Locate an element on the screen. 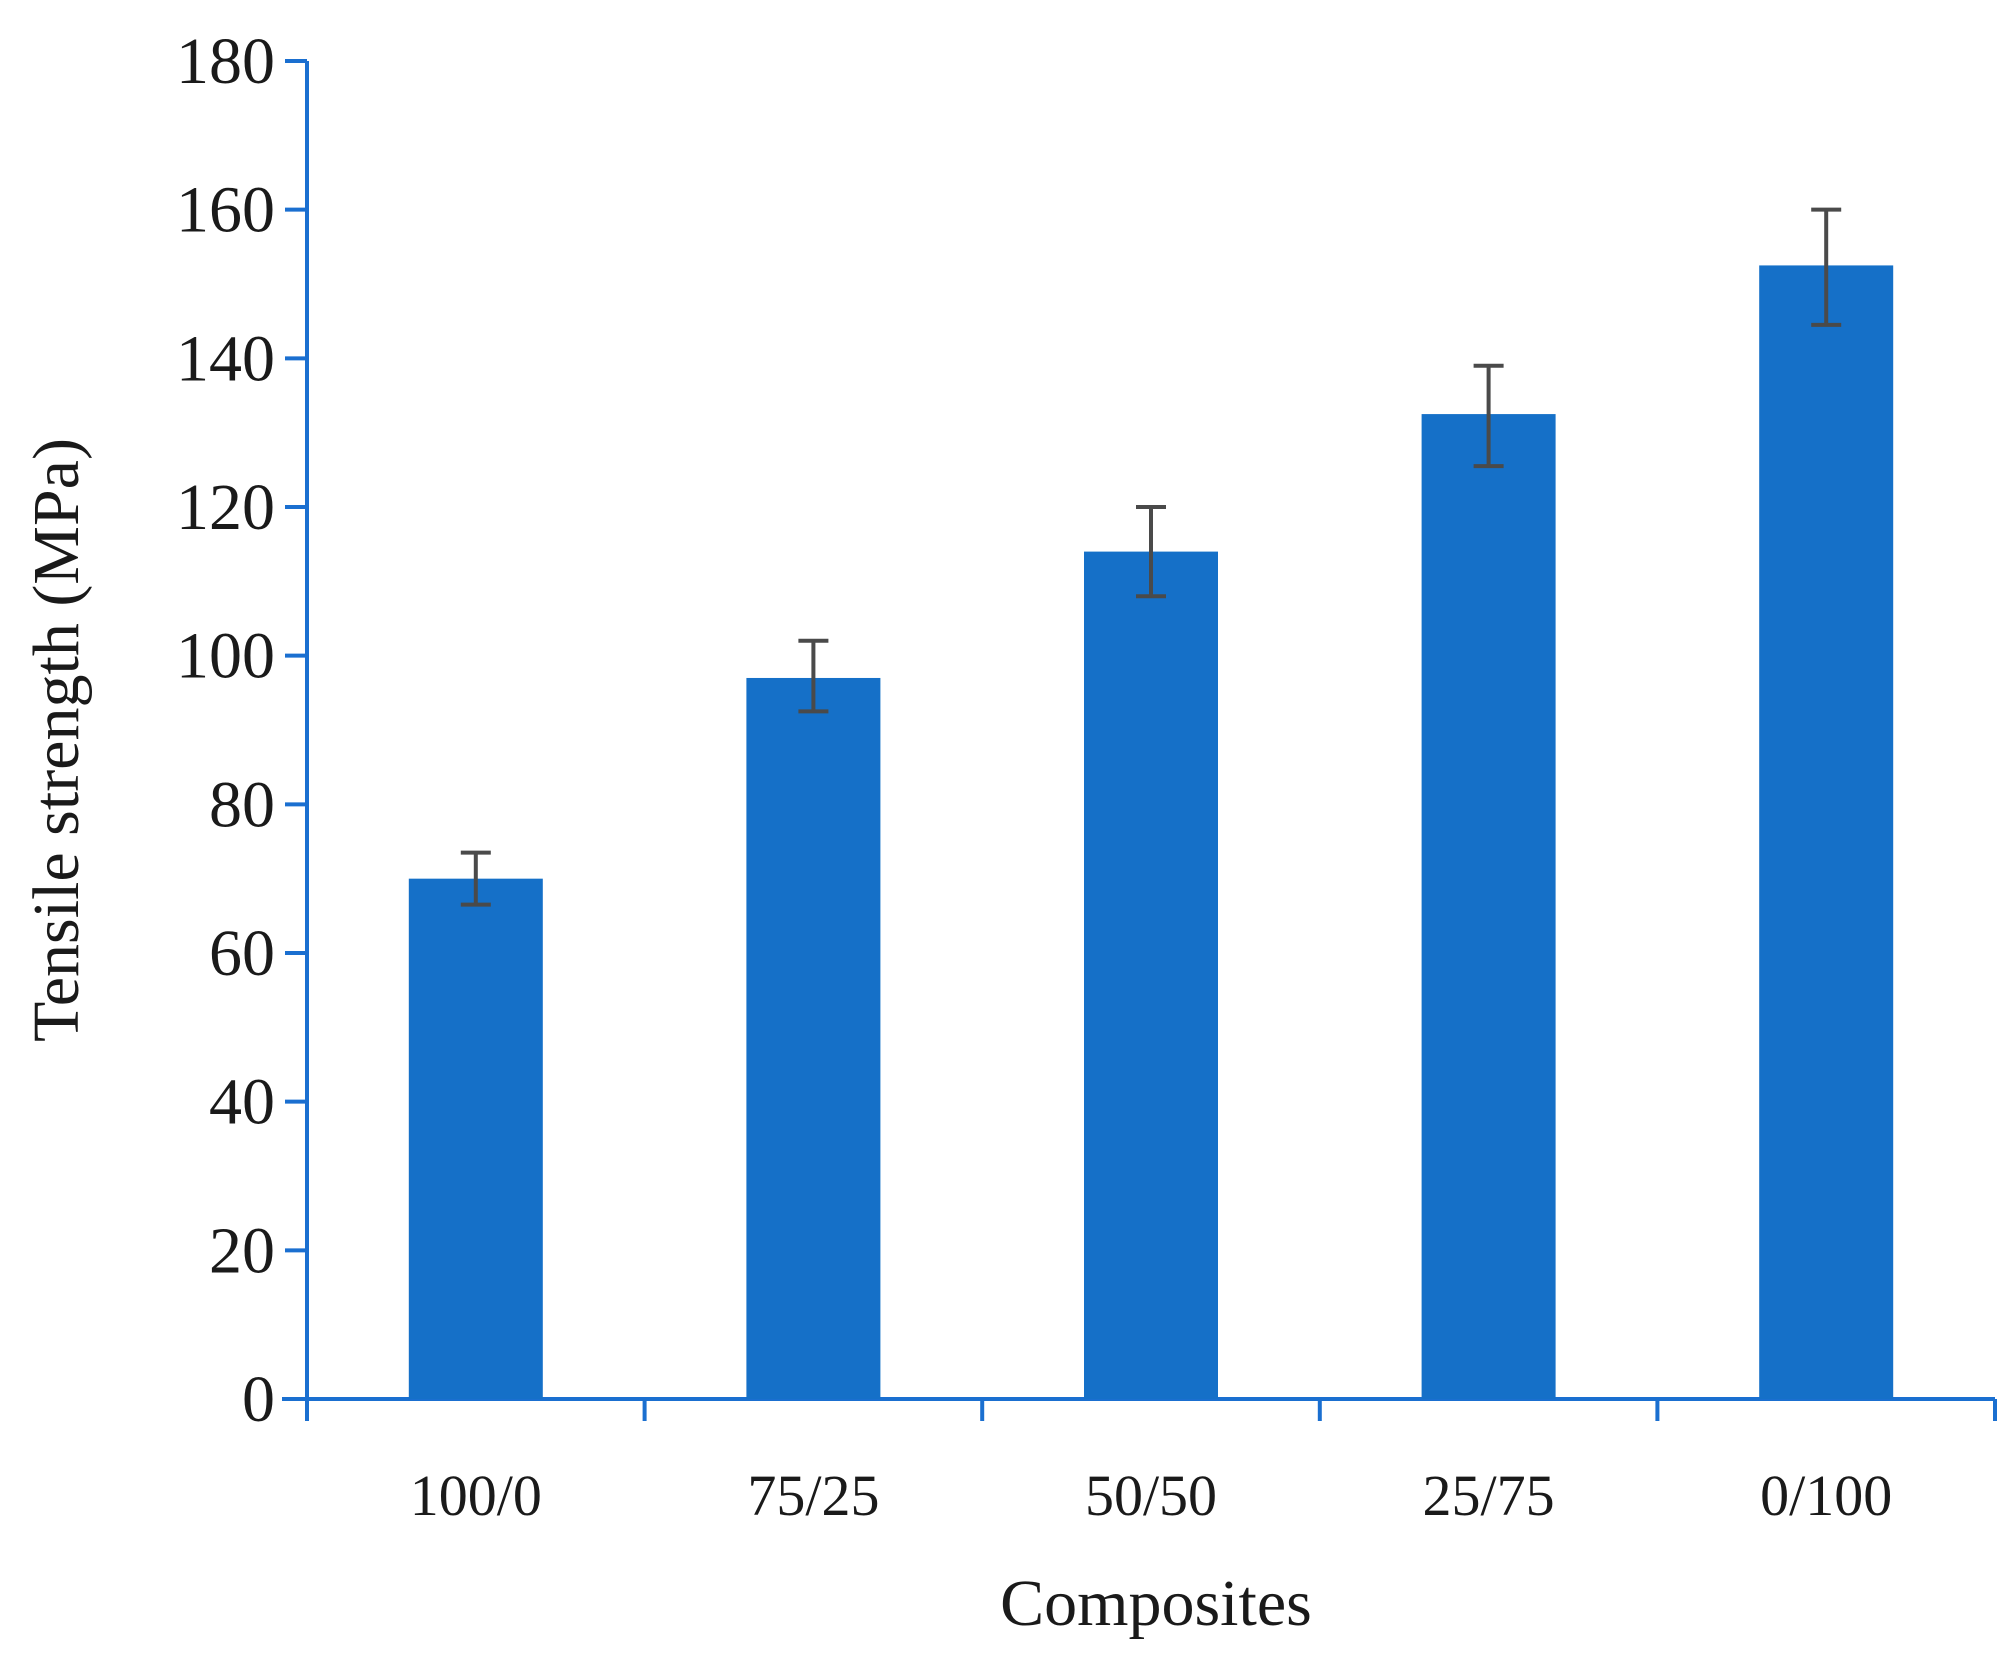  y-tick-label: 80 is located at coordinates (242, 804).